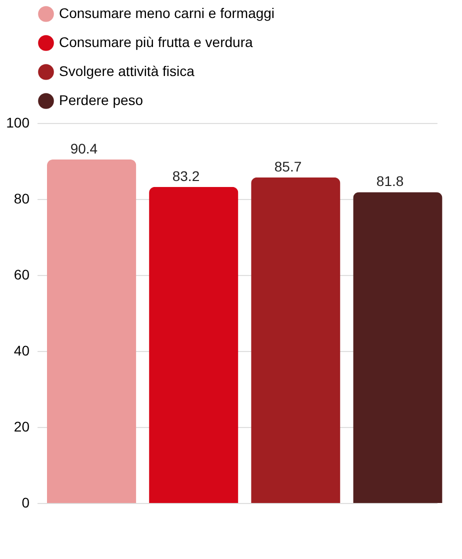 This screenshot has height=559, width=462. What do you see at coordinates (186, 176) in the screenshot?
I see `data-label: 83.2` at bounding box center [186, 176].